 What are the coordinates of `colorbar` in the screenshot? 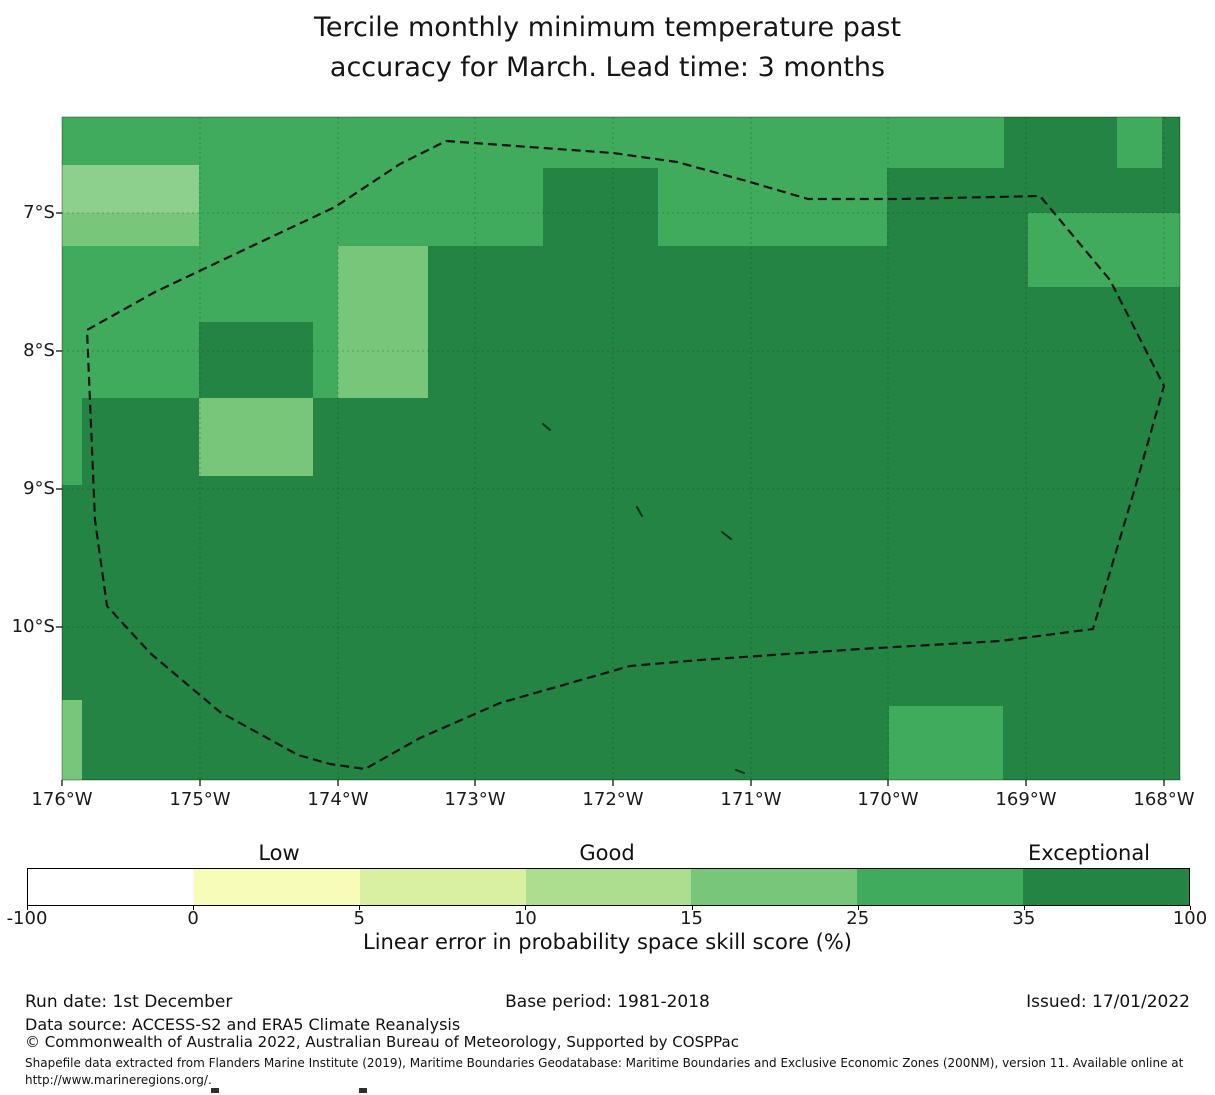 It's located at (608, 887).